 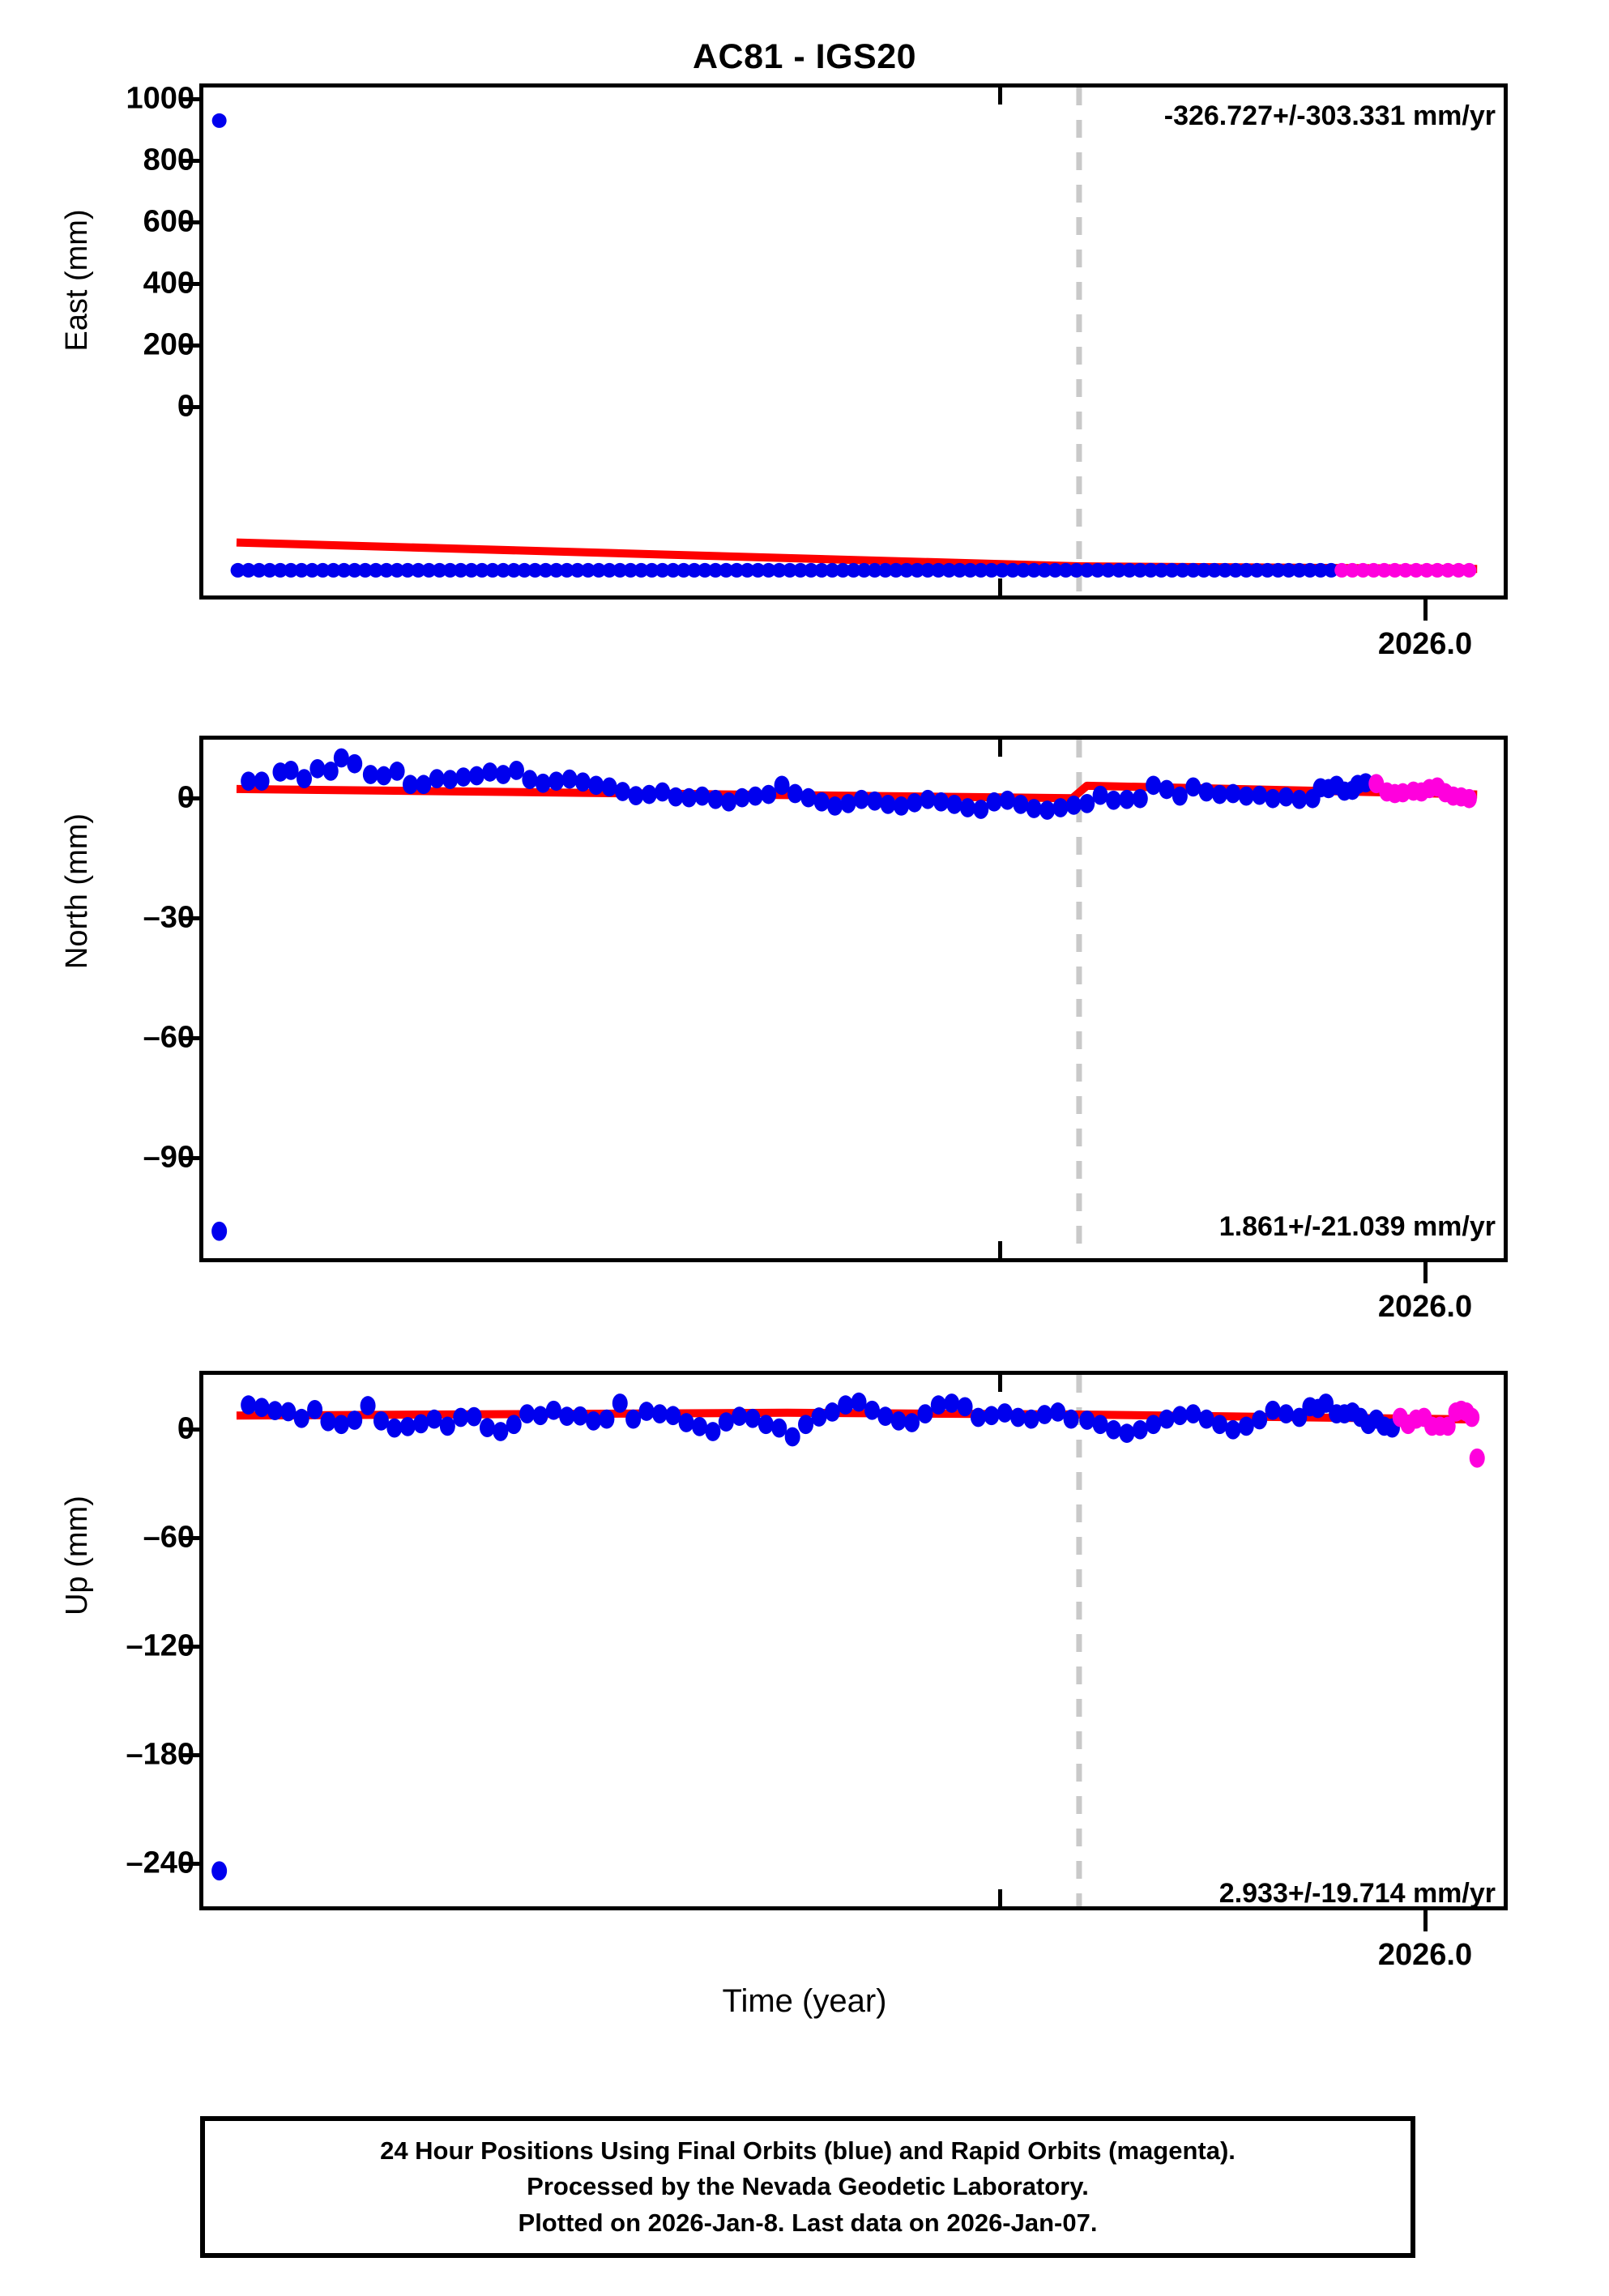 What do you see at coordinates (168, 222) in the screenshot?
I see `panel-east-ytick-600: 600` at bounding box center [168, 222].